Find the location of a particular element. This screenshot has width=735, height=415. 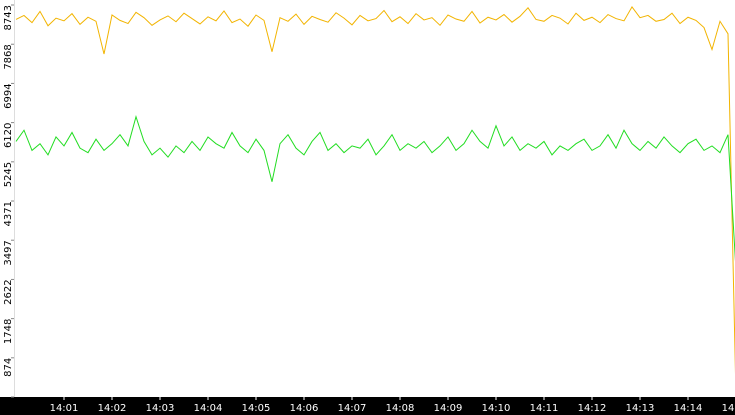

x-tick-label: 14:10 is located at coordinates (496, 408).